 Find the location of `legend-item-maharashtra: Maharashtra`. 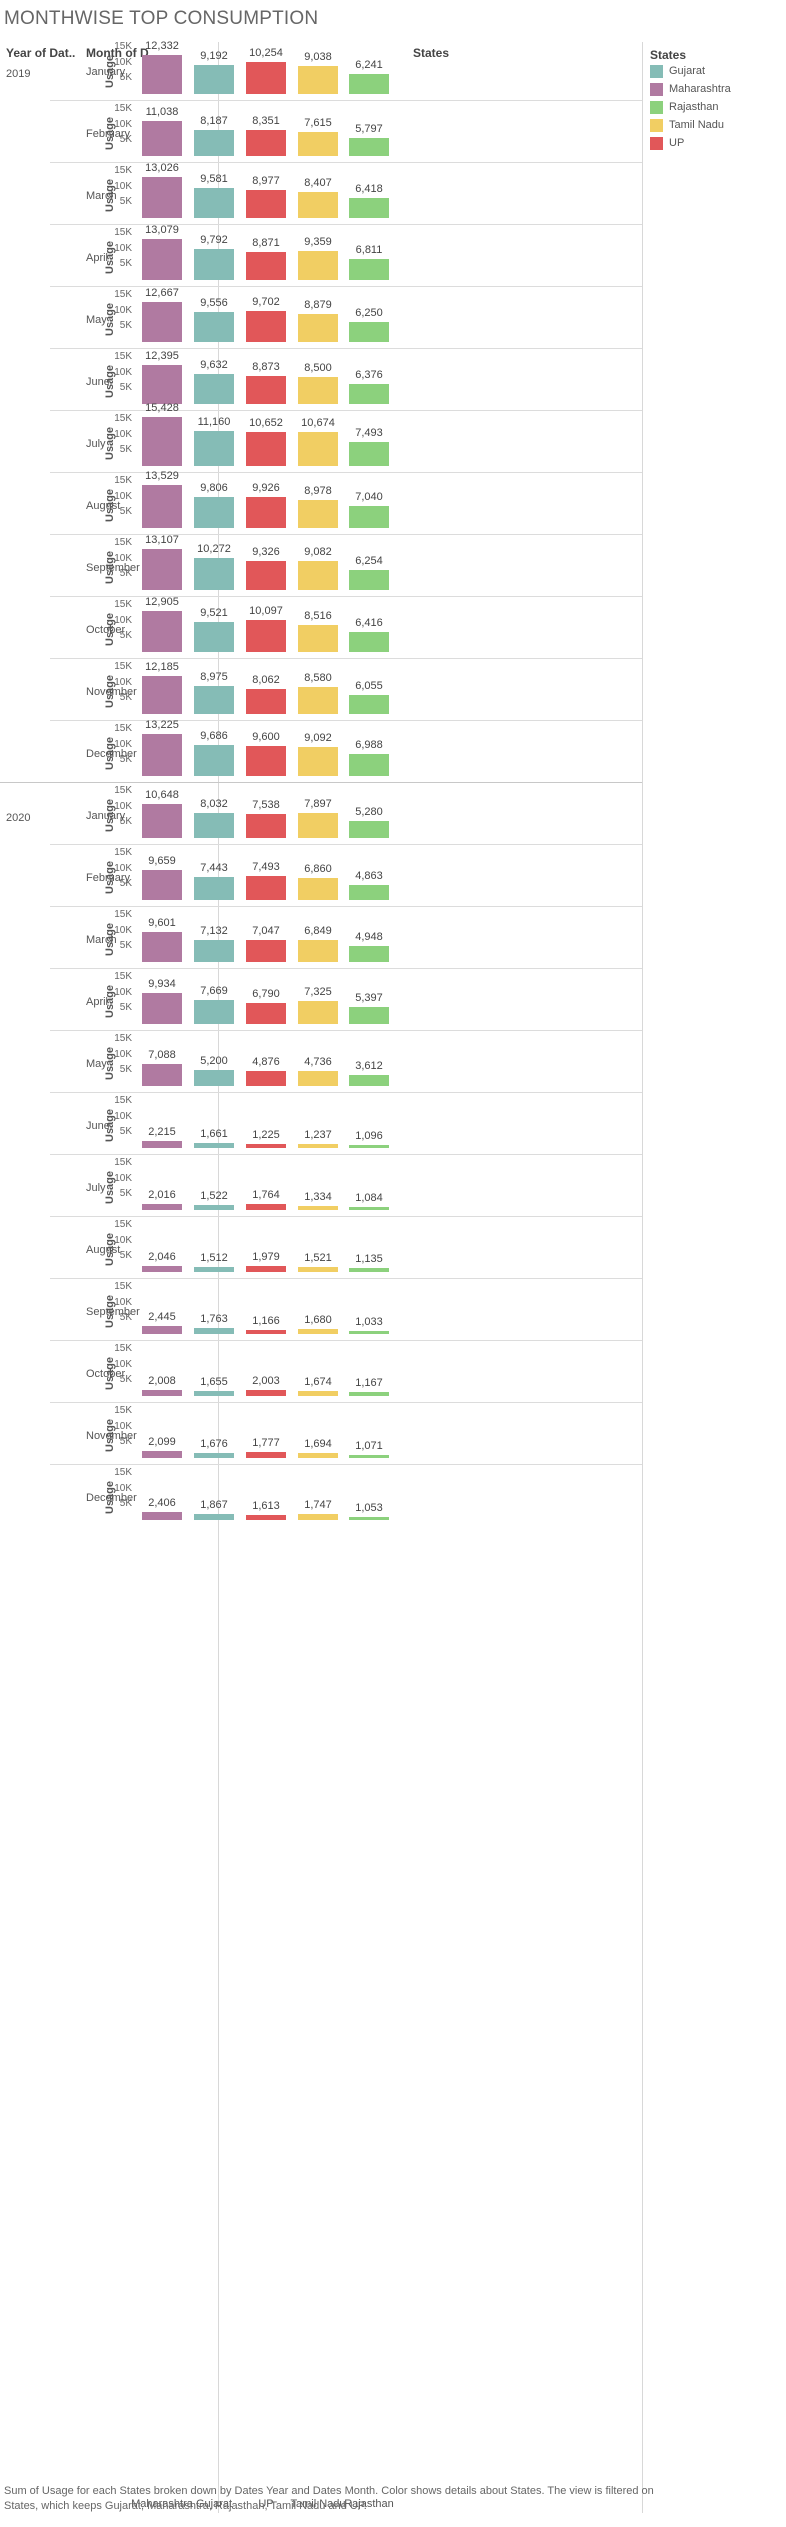

legend-item-maharashtra: Maharashtra is located at coordinates (690, 89).